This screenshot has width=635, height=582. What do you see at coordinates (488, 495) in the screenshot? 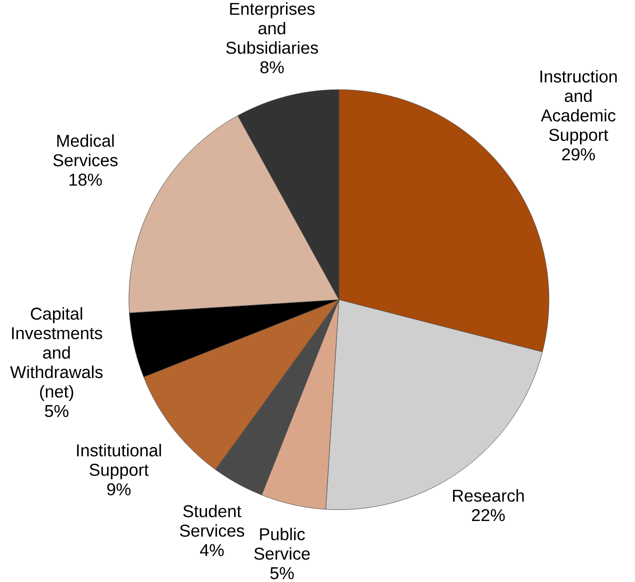
I see `slice-label: Research` at bounding box center [488, 495].